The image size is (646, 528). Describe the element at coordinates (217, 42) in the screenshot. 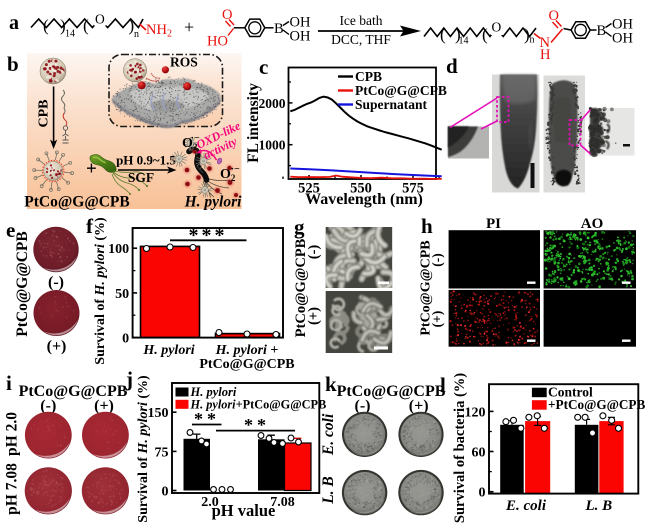

I see `svg-text: HO` at that location.